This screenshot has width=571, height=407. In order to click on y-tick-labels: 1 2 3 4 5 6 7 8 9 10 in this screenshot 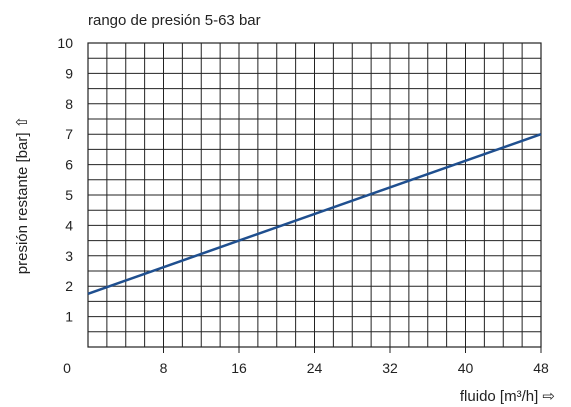, I will do `click(65, 180)`.